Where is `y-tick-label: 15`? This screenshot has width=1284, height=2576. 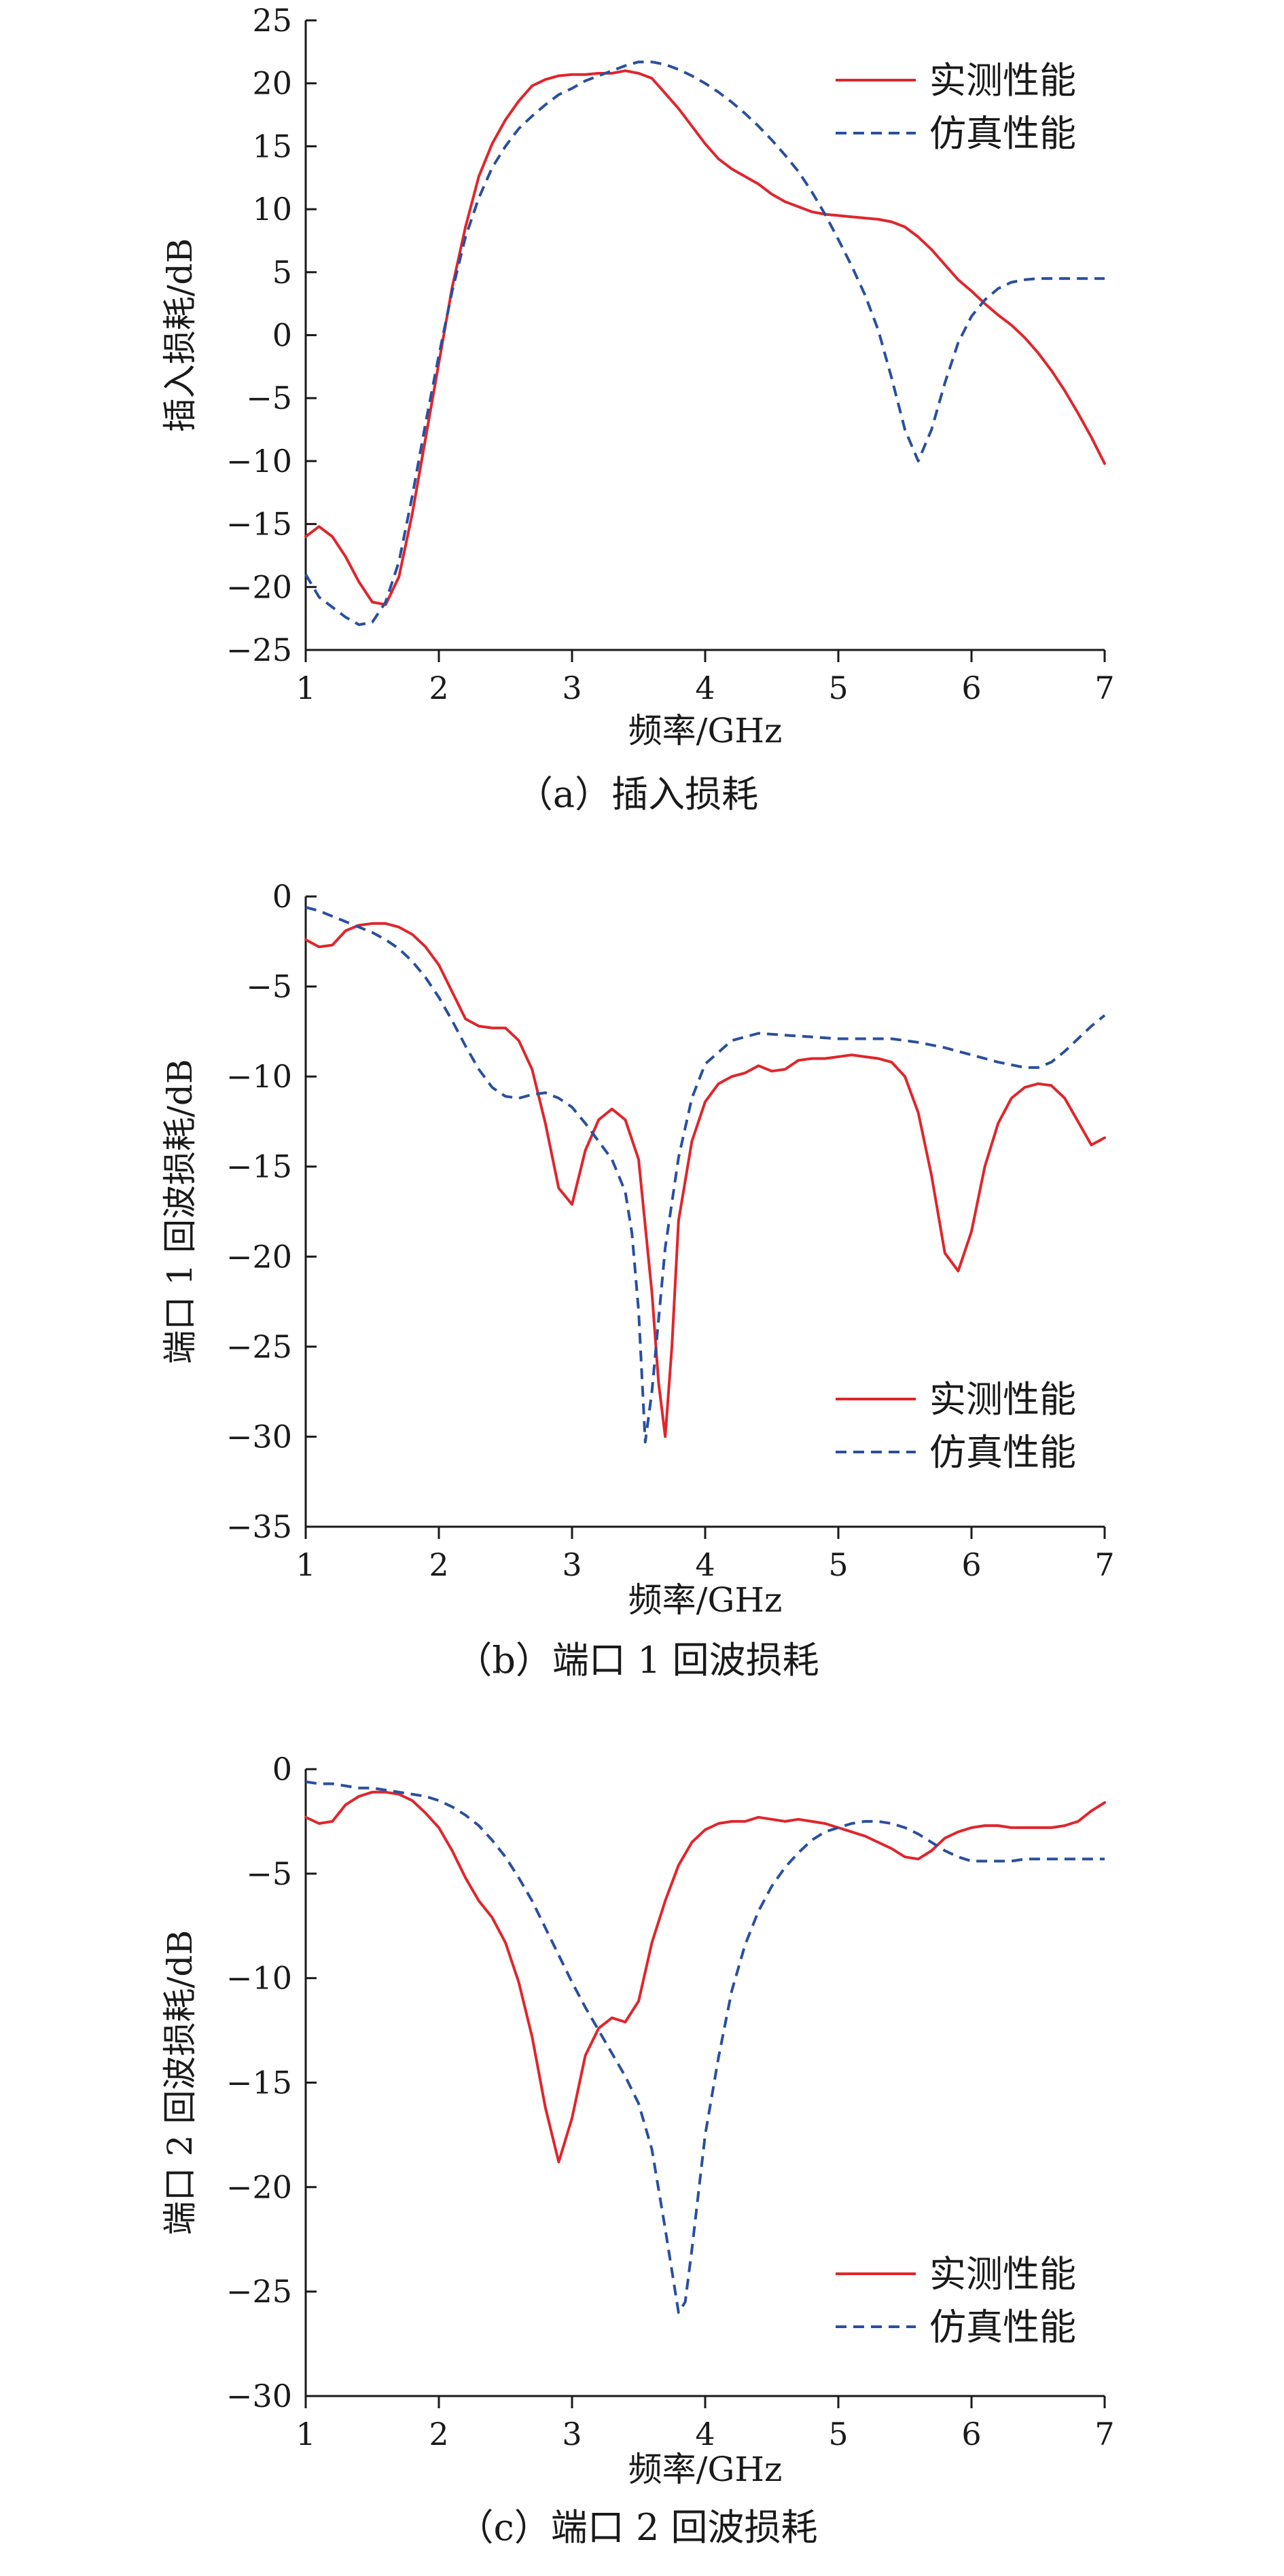 y-tick-label: 15 is located at coordinates (272, 146).